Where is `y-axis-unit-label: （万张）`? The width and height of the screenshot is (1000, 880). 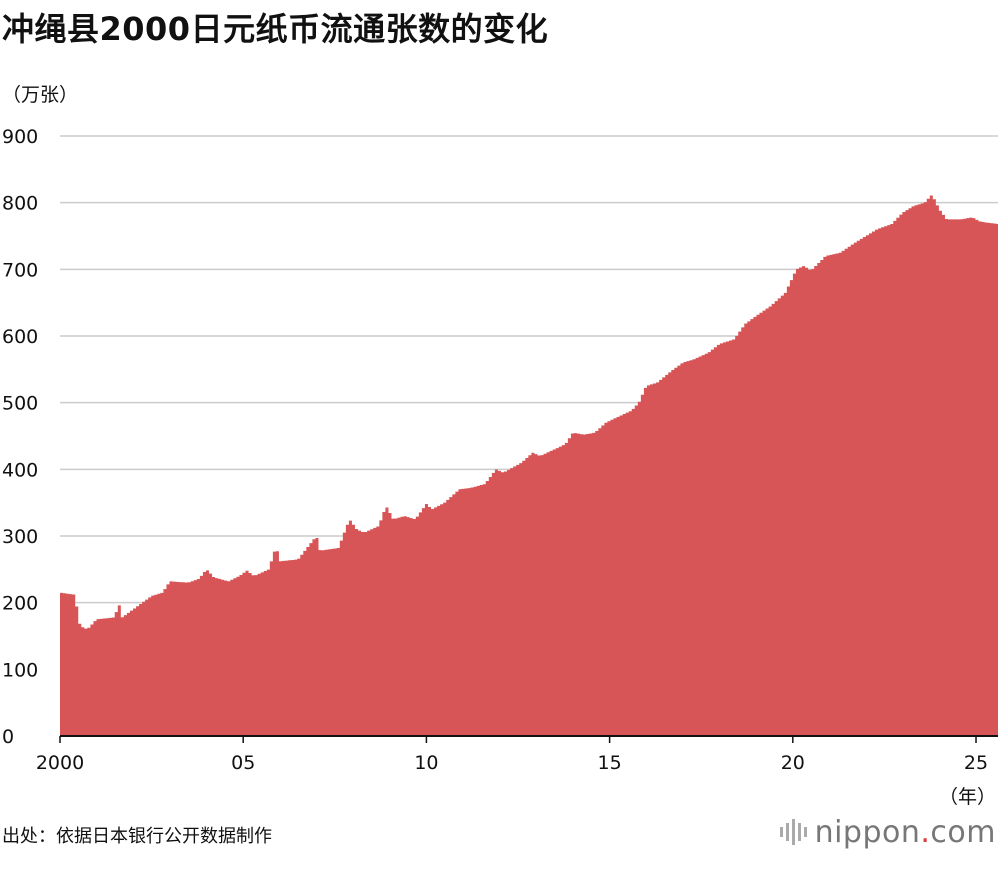 y-axis-unit-label: （万张） is located at coordinates (40, 95).